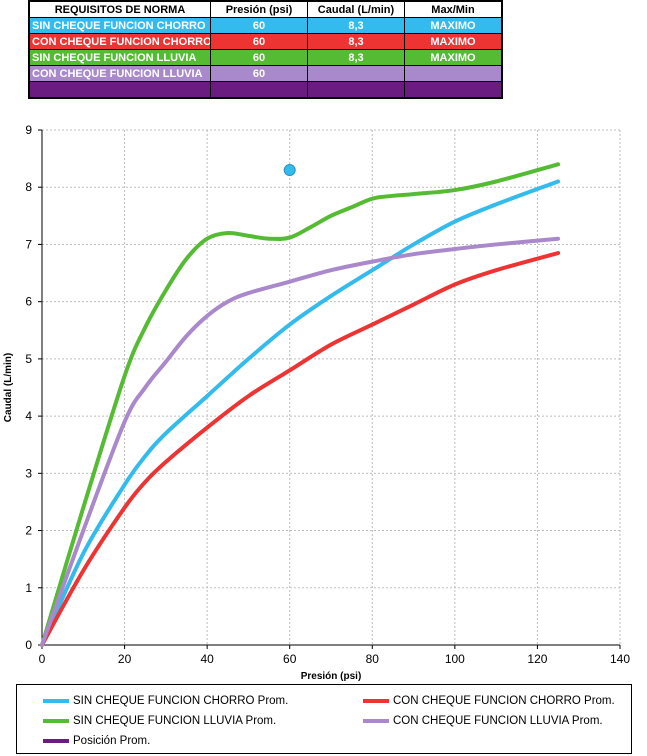 This screenshot has width=647, height=756. I want to click on table-row: SIN CHEQUE FUNCION LLUVIA 60 8,3 MAXIMO, so click(265, 57).